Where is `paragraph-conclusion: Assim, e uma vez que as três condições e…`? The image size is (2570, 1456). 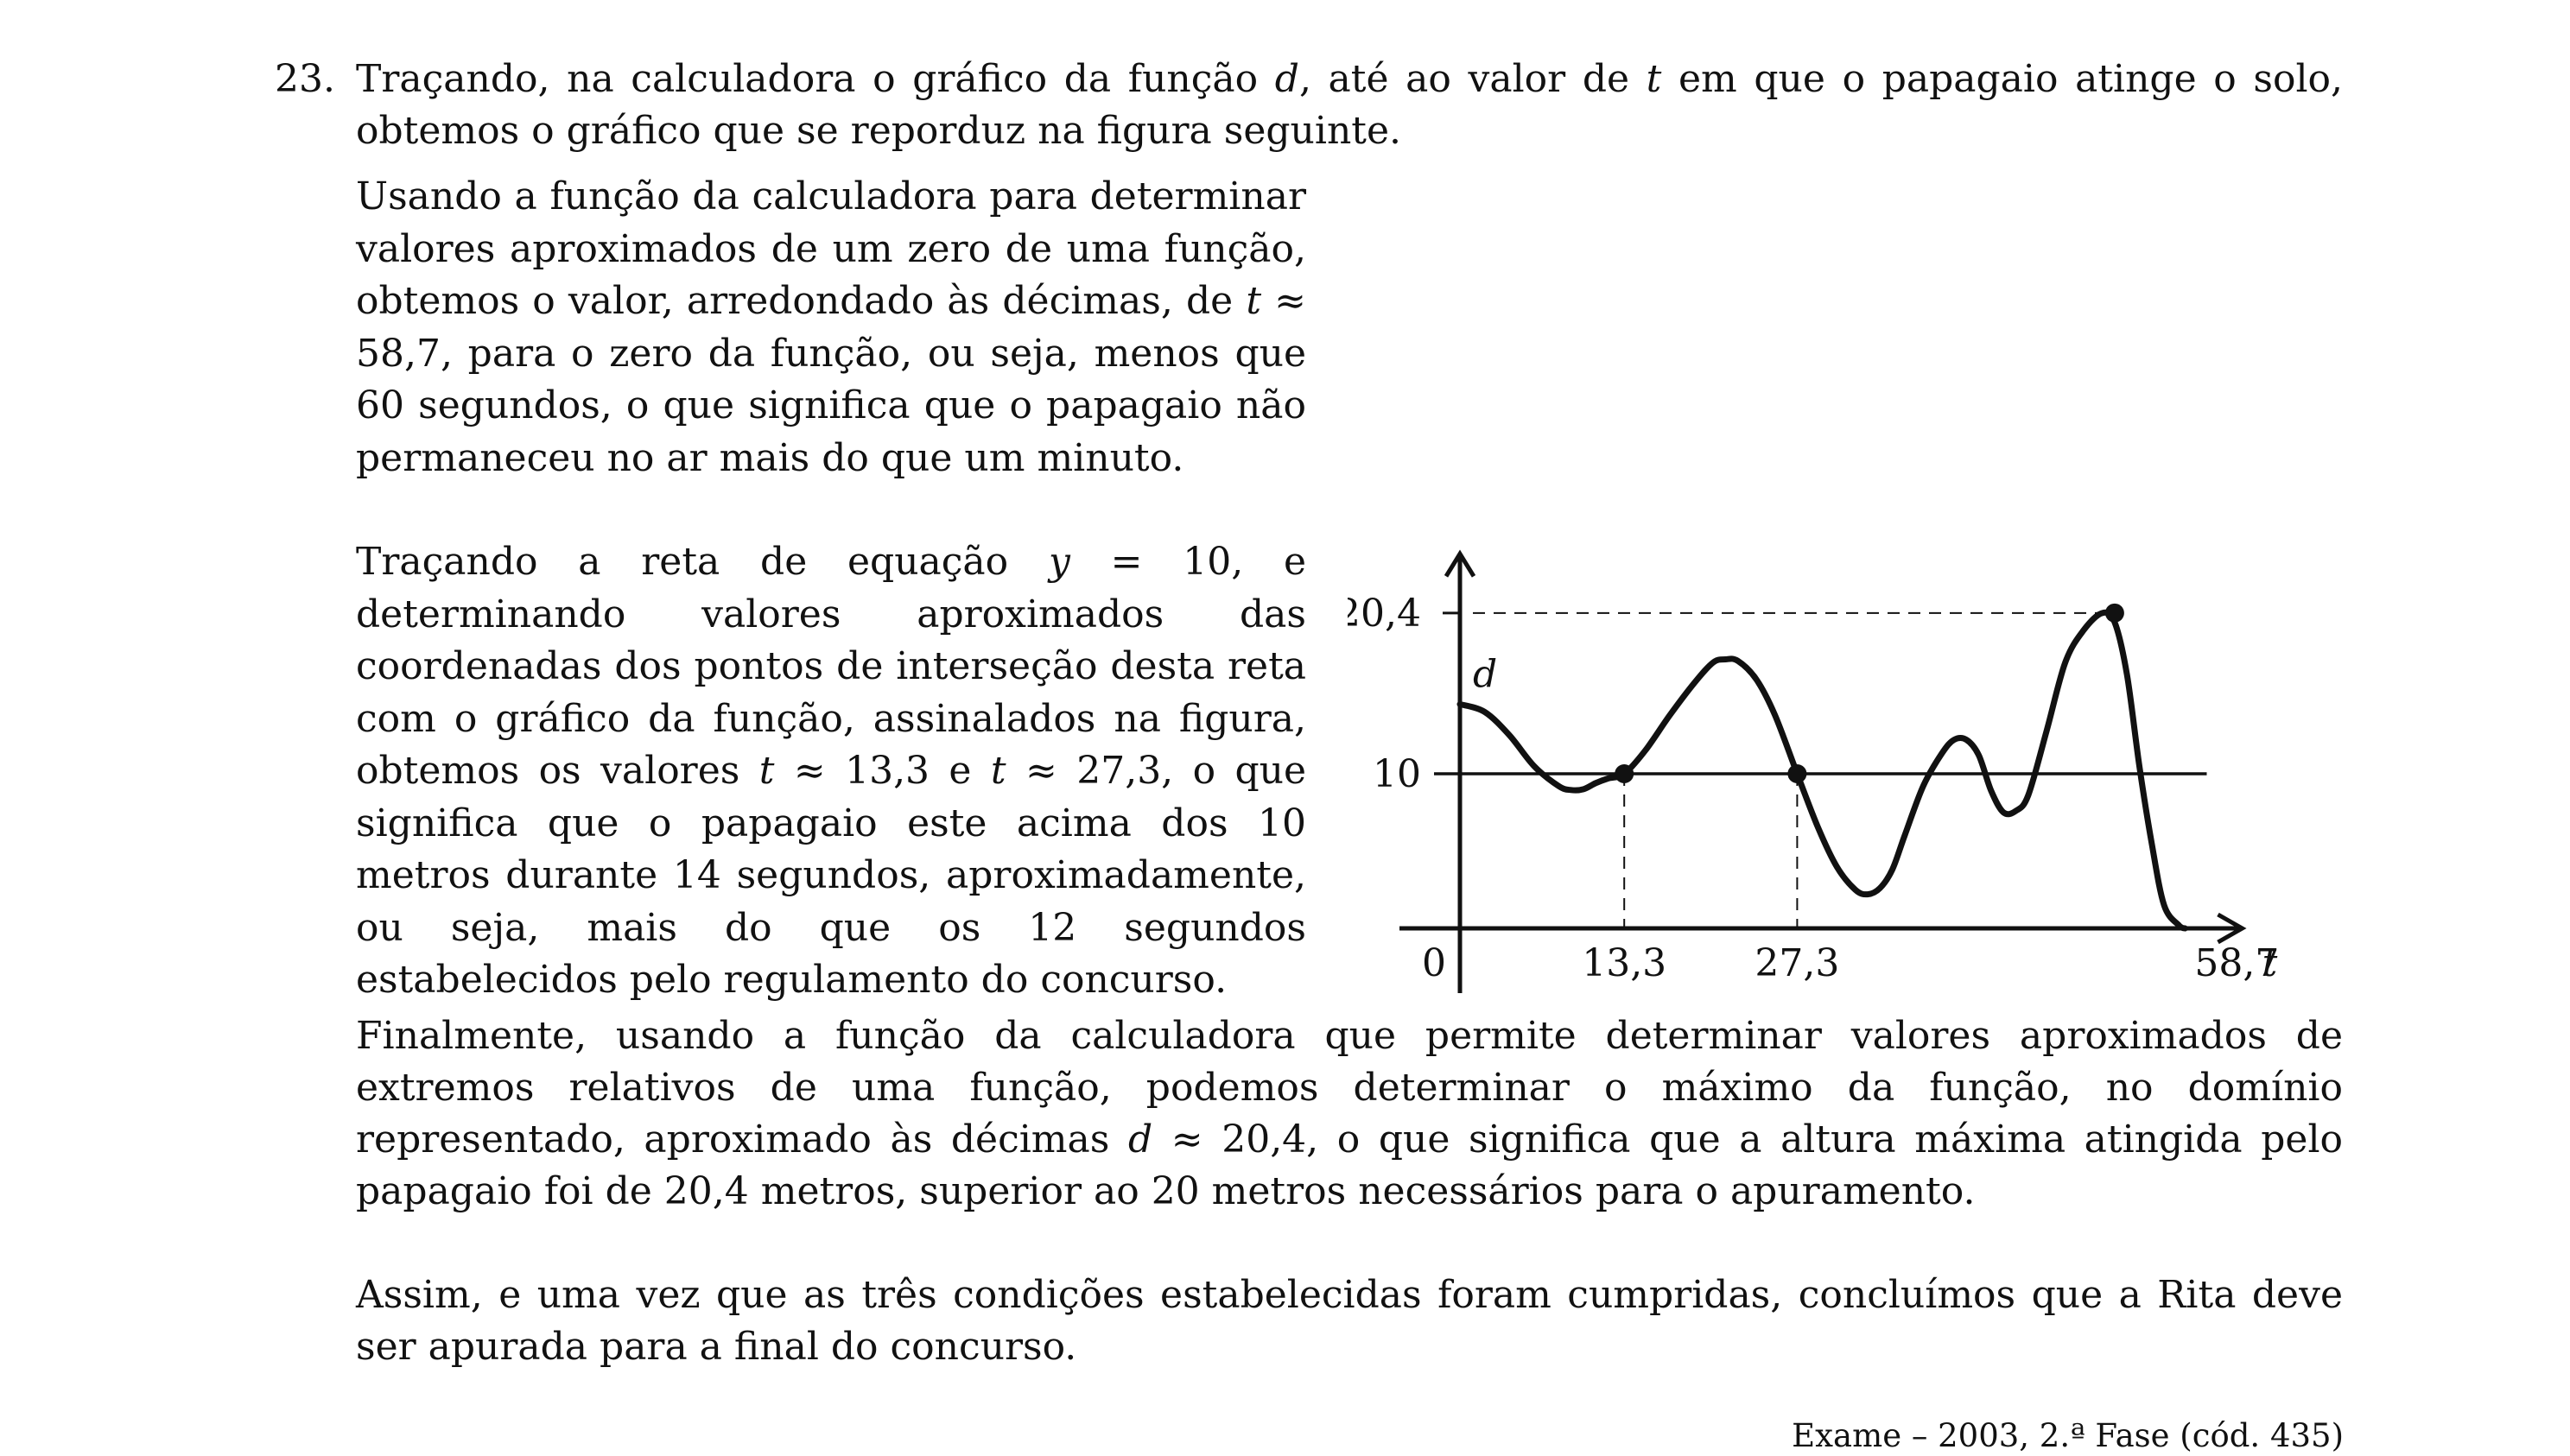
paragraph-conclusion: Assim, e uma vez que as três condições e… is located at coordinates (1350, 1321).